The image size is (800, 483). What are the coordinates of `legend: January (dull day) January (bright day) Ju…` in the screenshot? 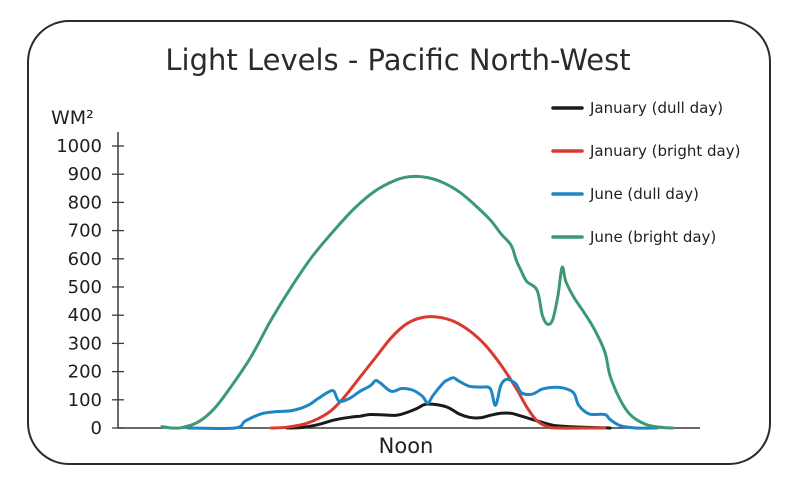 It's located at (645, 172).